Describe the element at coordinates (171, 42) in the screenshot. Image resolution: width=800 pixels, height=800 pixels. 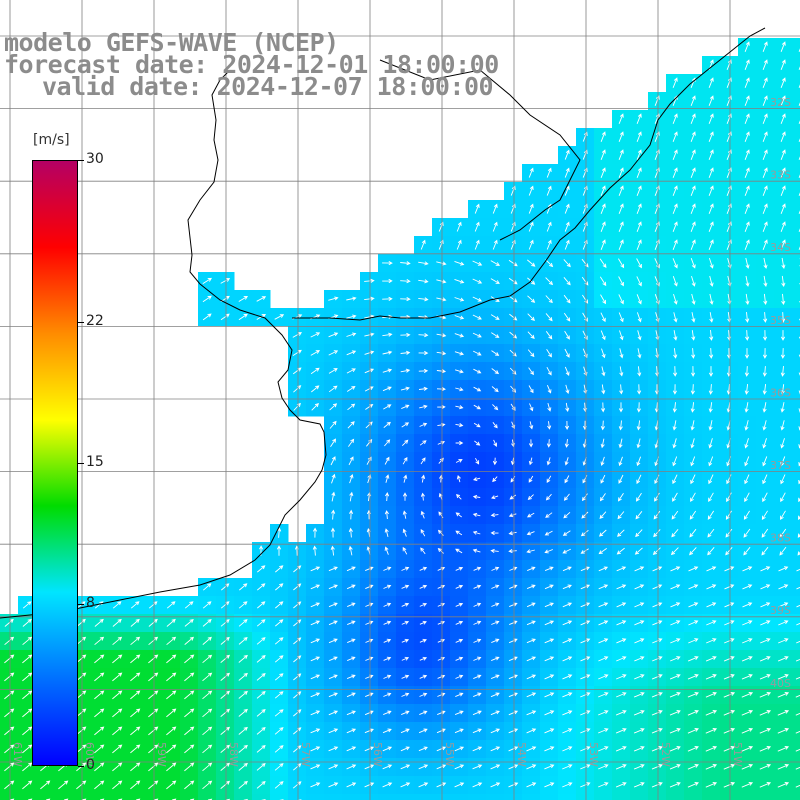
I see `model-title: modelo GEFS-WAVE (NCEP)` at that location.